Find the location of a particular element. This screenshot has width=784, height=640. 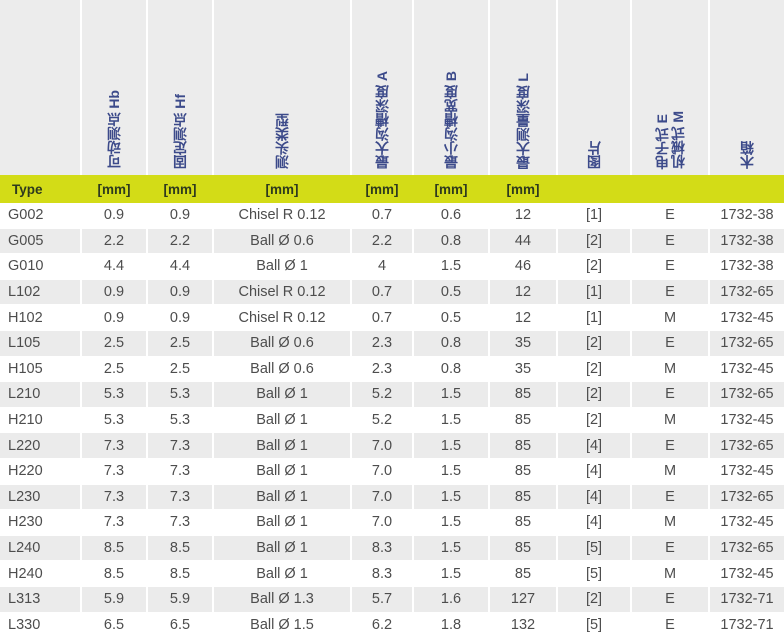

cell-type: H240 is located at coordinates (40, 574).